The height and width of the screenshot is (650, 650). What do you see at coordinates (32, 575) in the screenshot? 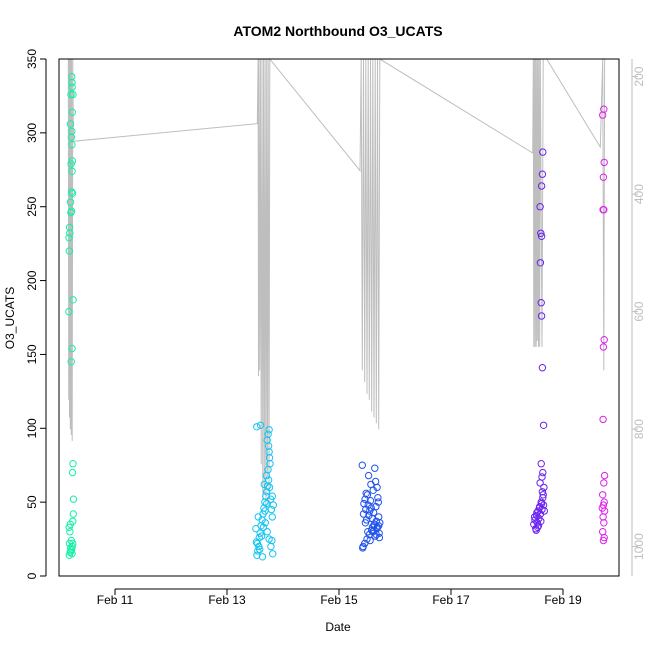
I see `y-tick-label: 0` at bounding box center [32, 575].